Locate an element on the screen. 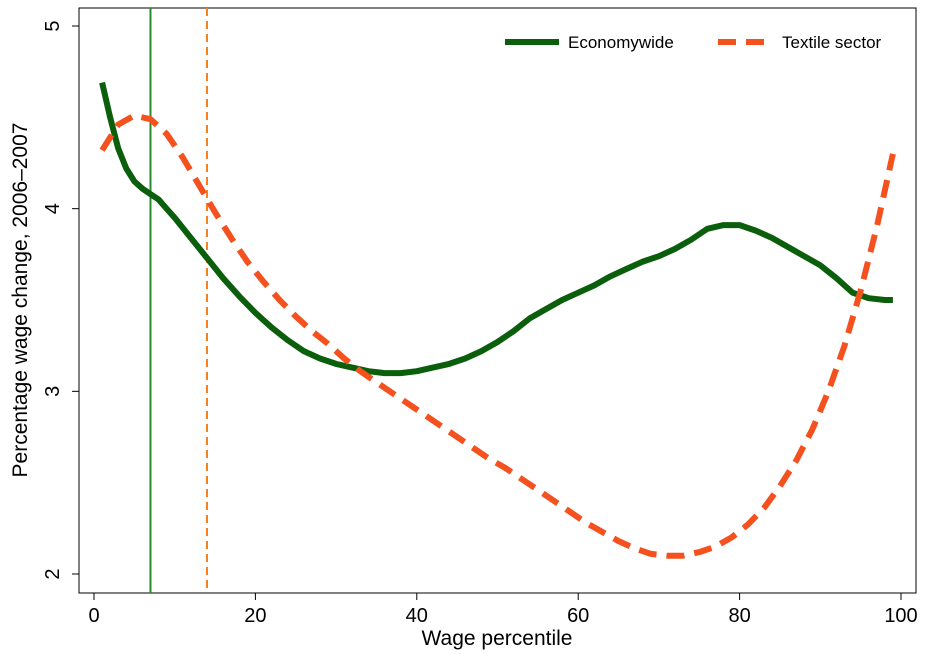  x-tick-label-2: 40 is located at coordinates (417, 616).